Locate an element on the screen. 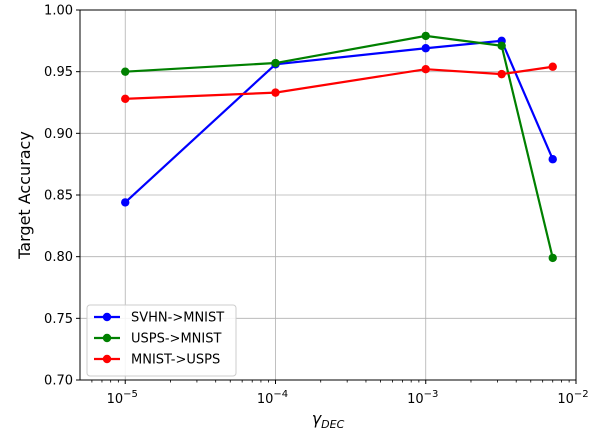 This screenshot has height=431, width=593. x-tick-label: 10⁻² is located at coordinates (572, 398).